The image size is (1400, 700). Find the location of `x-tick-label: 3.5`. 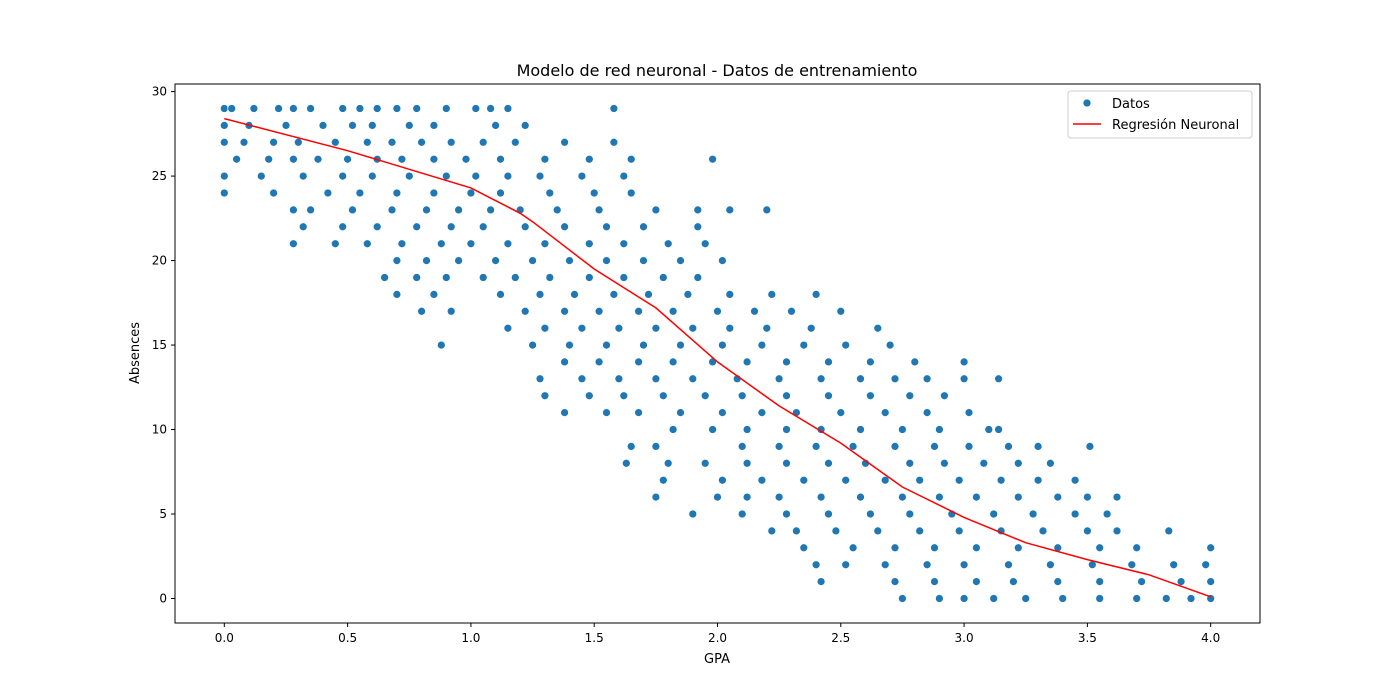

x-tick-label: 3.5 is located at coordinates (1087, 638).